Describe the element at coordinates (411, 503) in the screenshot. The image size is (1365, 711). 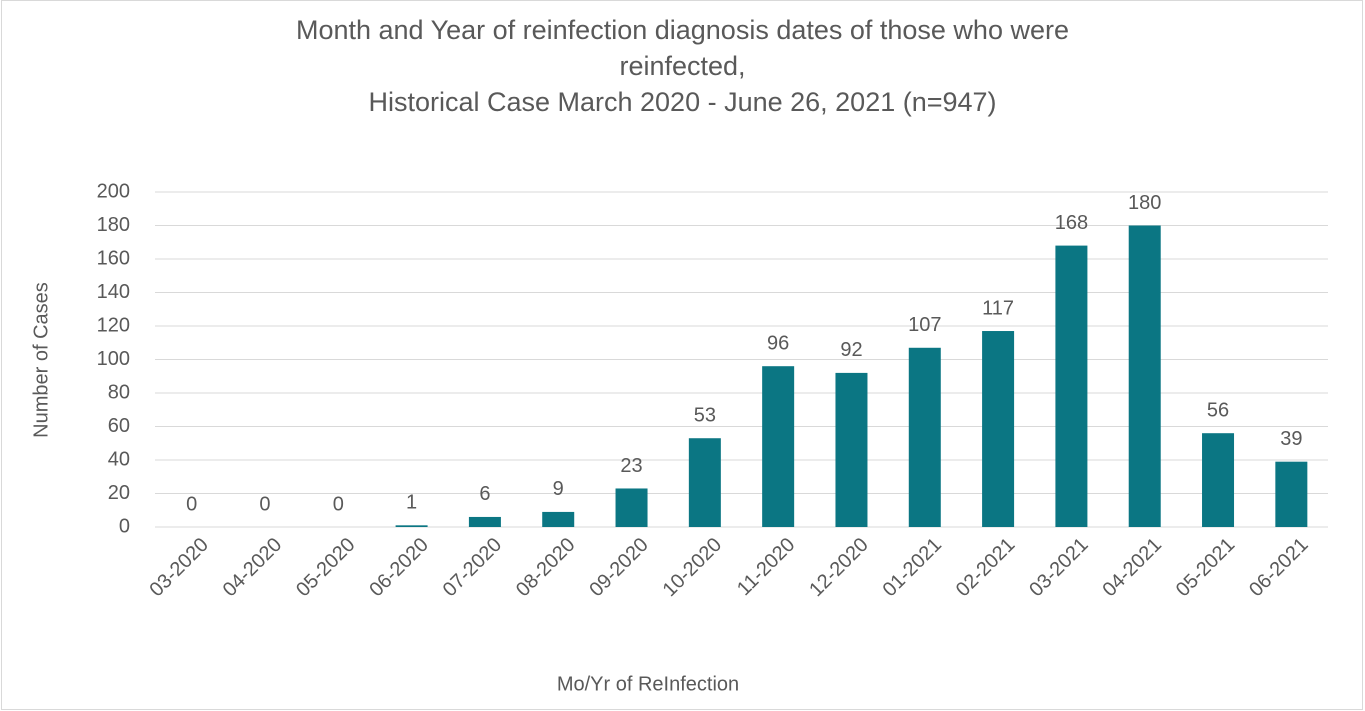
I see `data-label: 1` at that location.